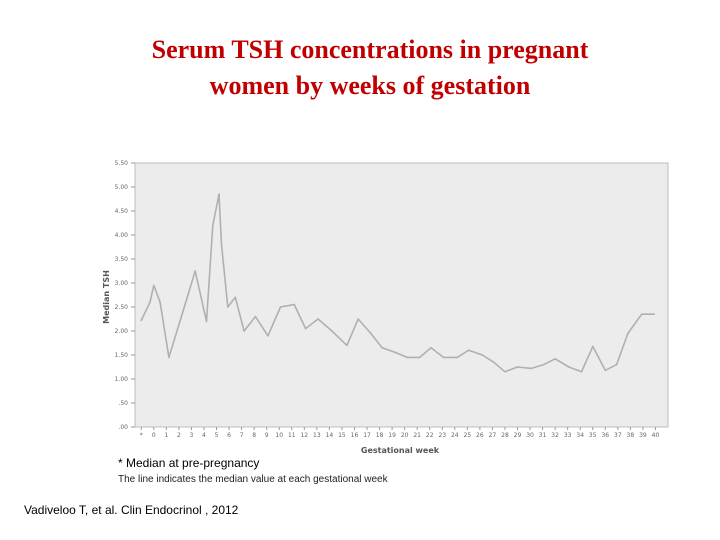 This screenshot has height=540, width=720. I want to click on x-tick-label: 7, so click(242, 435).